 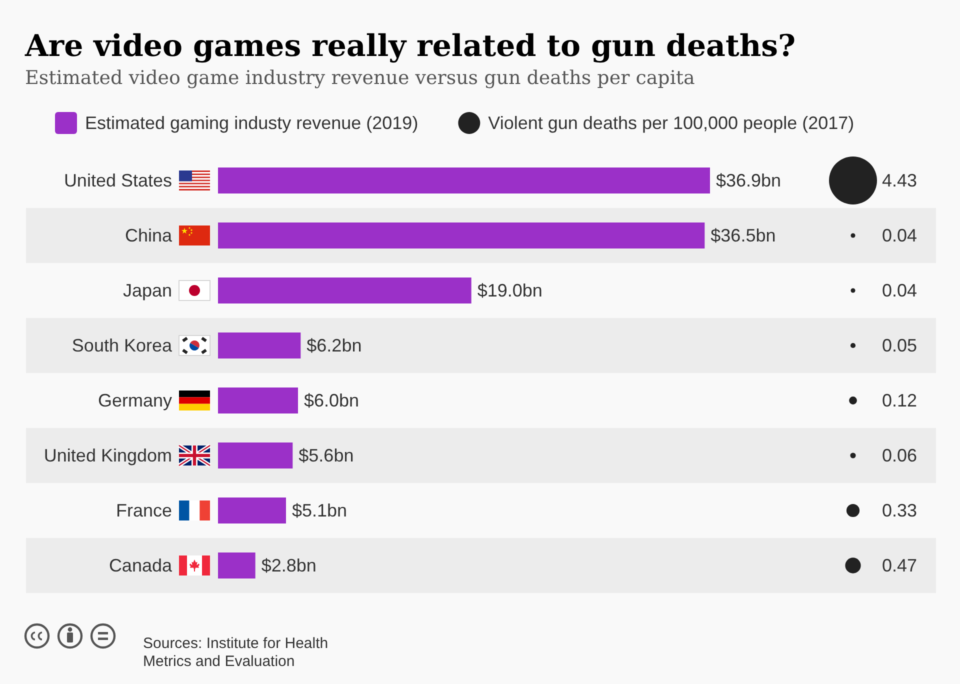 I want to click on y-tick-label: United Kingdom, so click(x=108, y=456).